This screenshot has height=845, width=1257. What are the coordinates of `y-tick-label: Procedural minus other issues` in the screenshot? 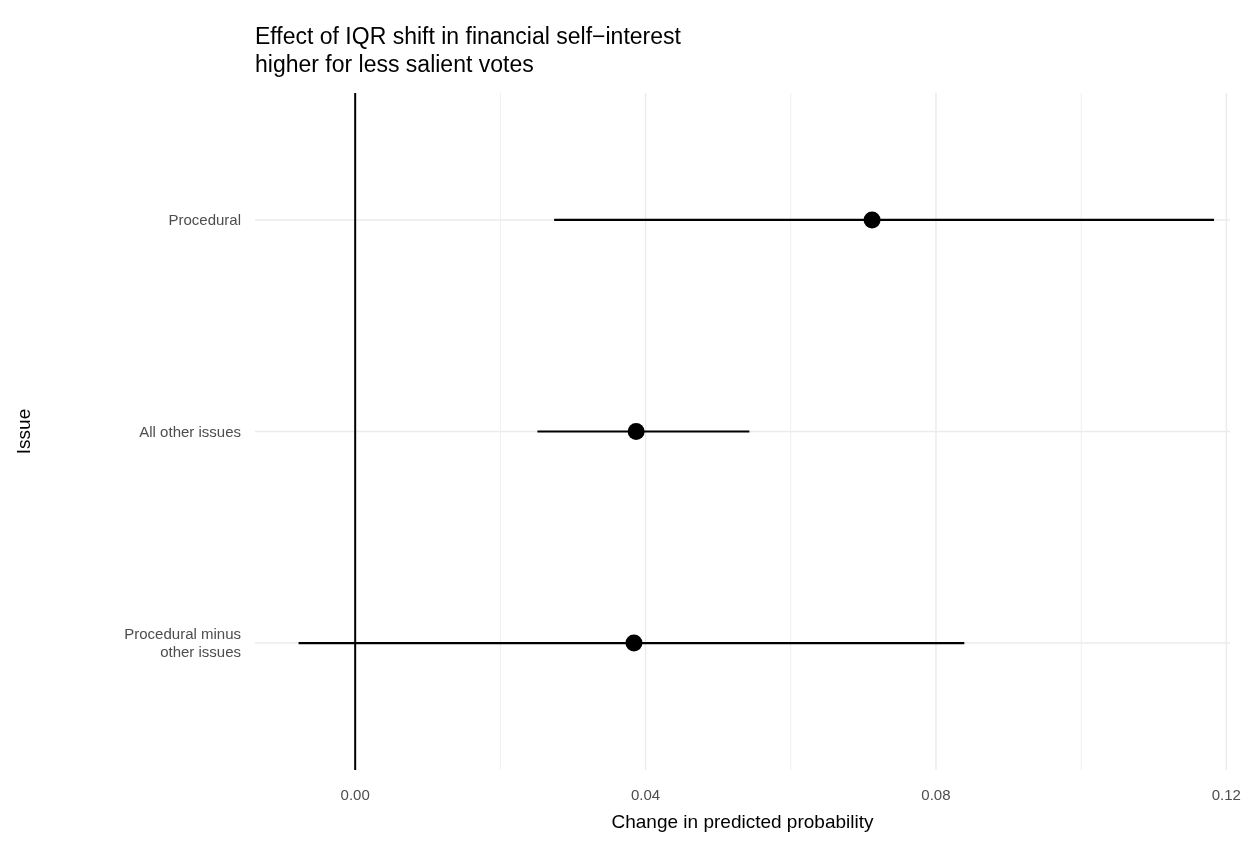 It's located at (182, 643).